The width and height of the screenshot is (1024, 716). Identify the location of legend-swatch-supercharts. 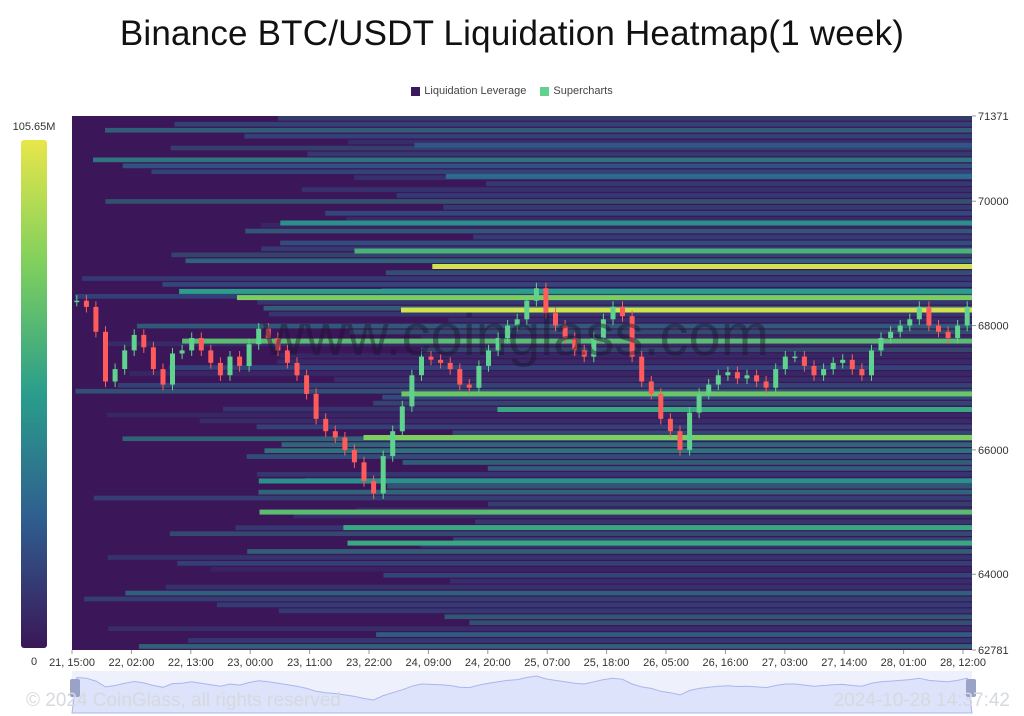
(545, 91).